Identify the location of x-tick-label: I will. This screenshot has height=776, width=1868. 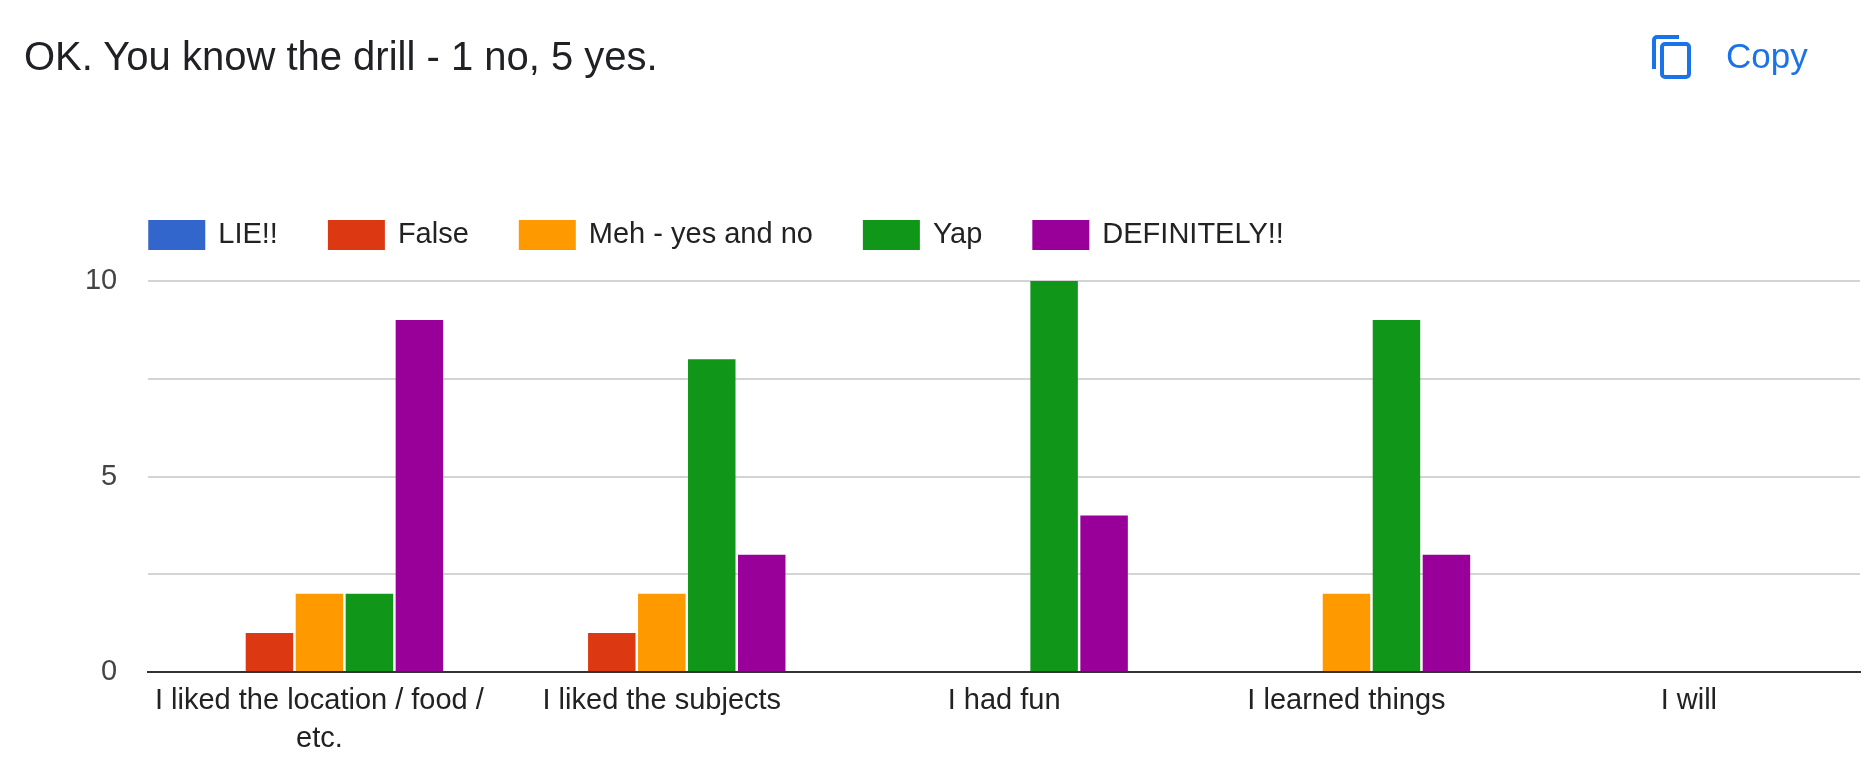
(1689, 699).